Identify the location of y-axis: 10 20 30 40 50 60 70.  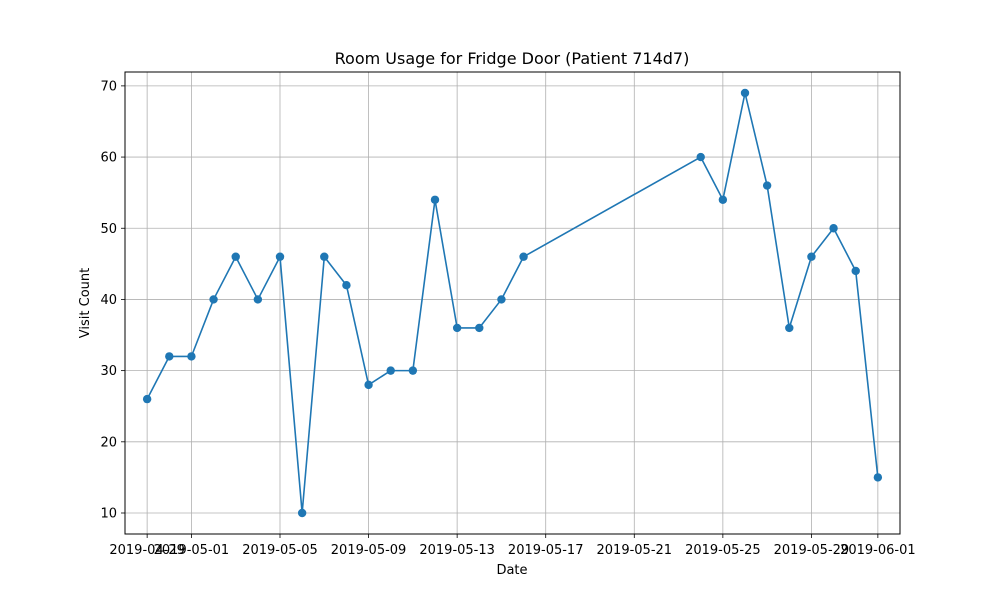
(112, 300).